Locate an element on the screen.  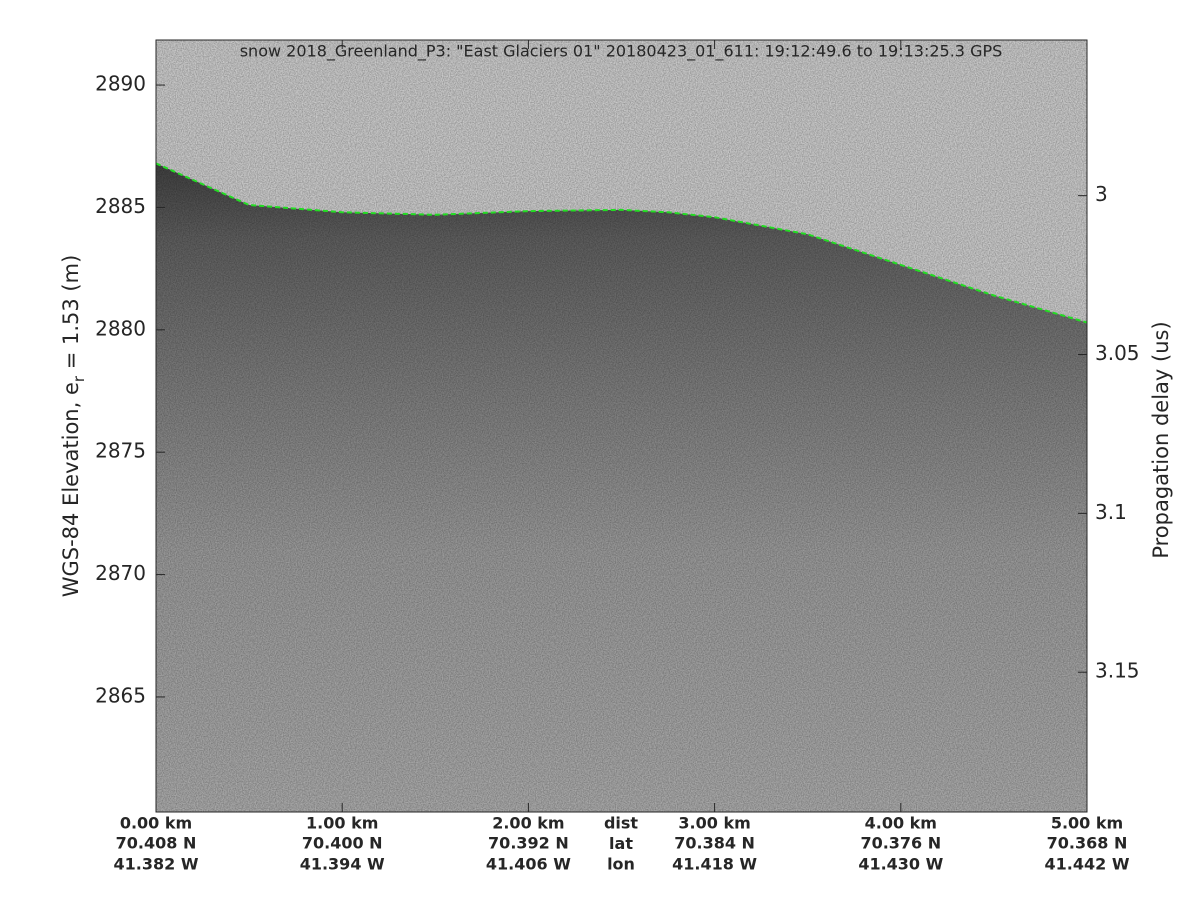
x-tick-label: 2.00 km is located at coordinates (528, 823).